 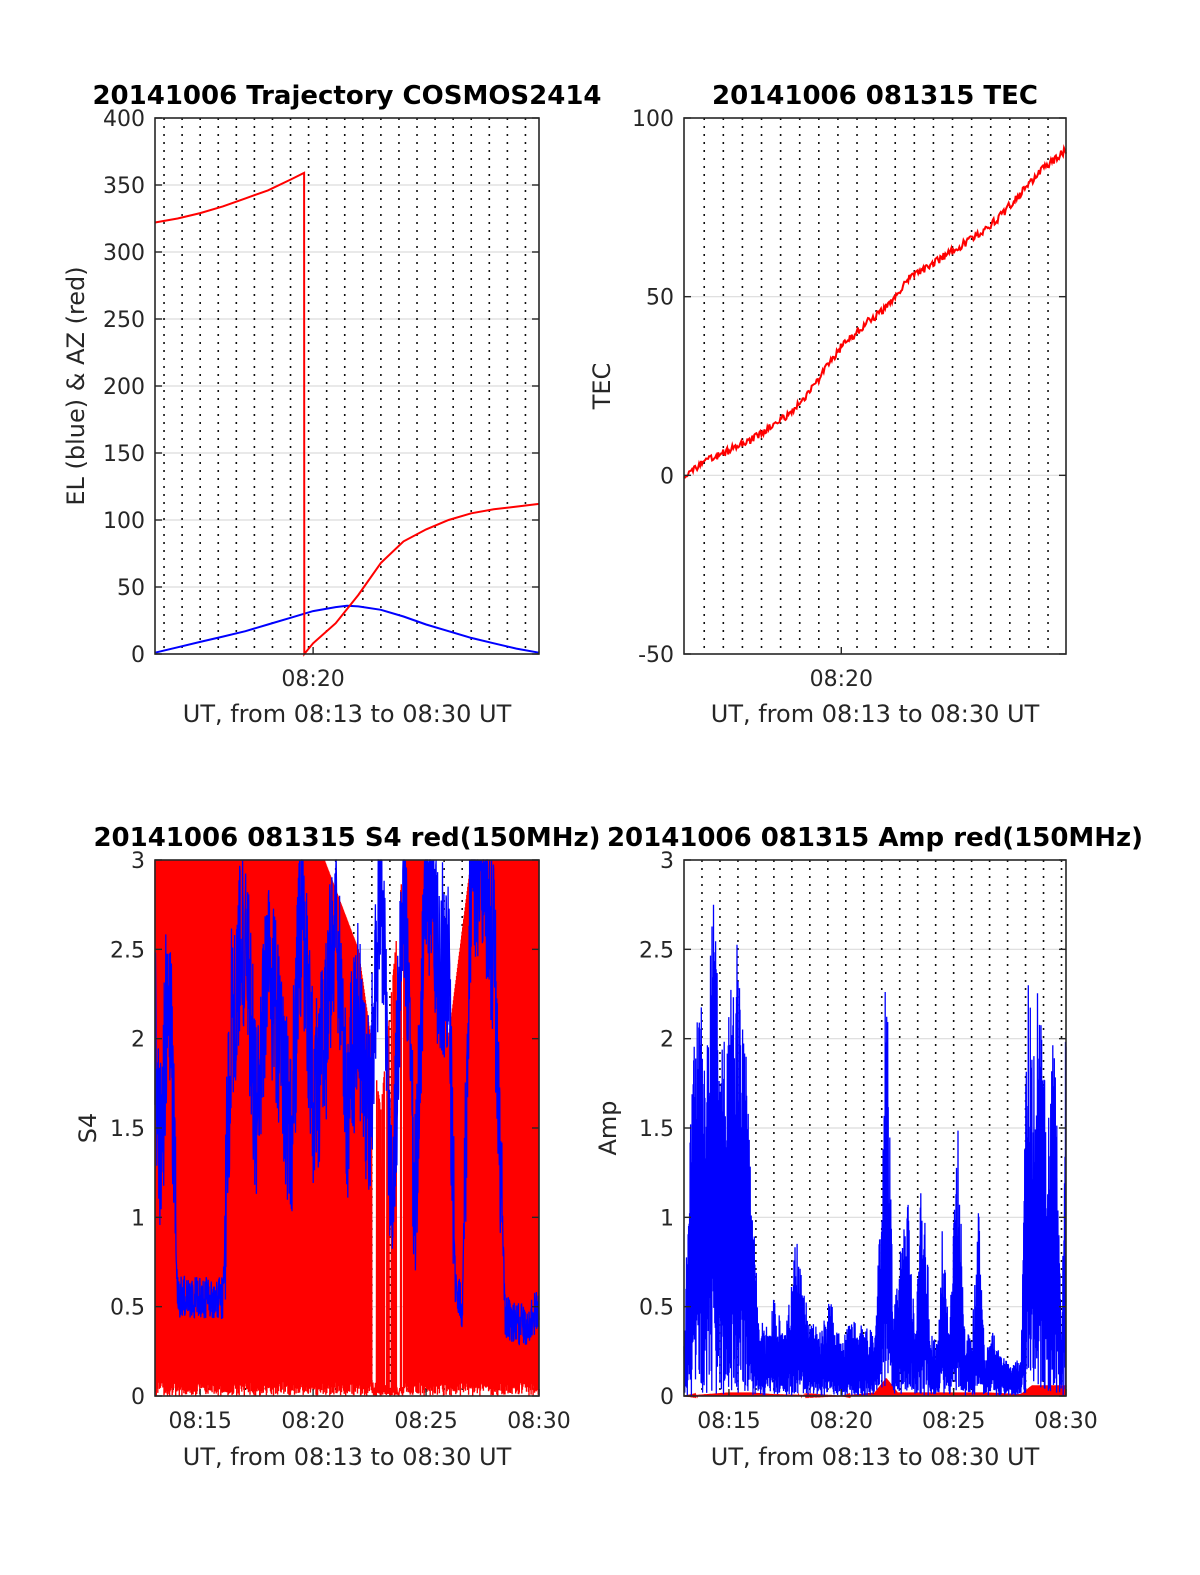 I want to click on amp-series-red, so click(x=875, y=1388).